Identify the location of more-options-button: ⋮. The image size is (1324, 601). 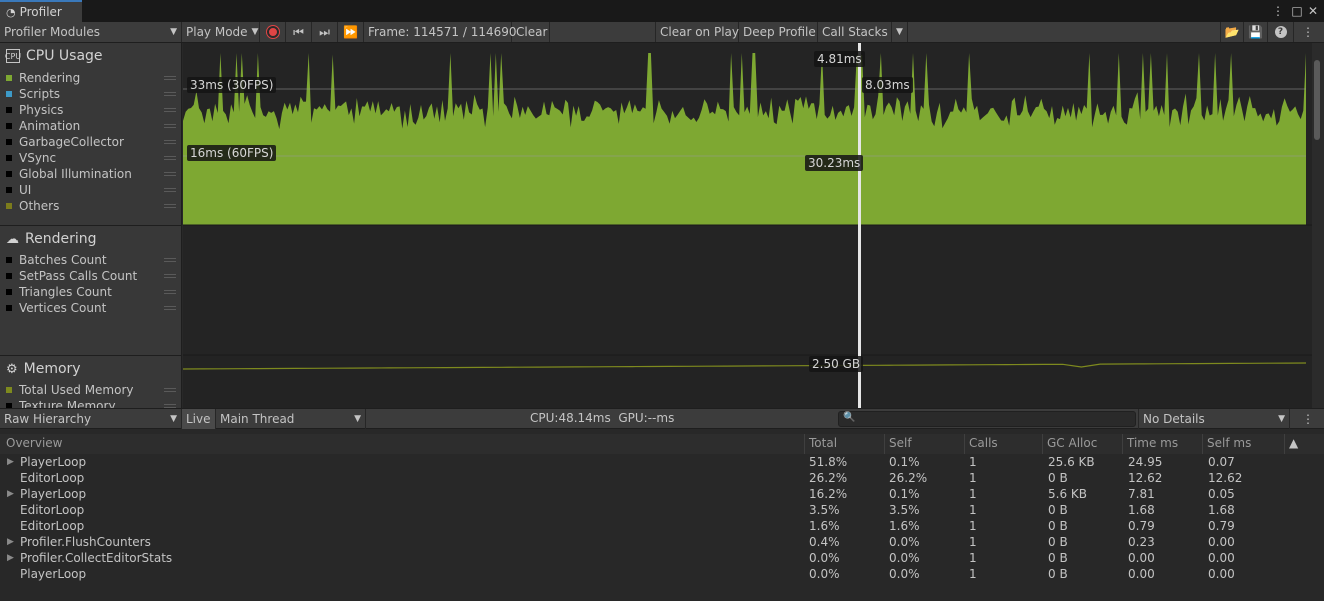
(1308, 32).